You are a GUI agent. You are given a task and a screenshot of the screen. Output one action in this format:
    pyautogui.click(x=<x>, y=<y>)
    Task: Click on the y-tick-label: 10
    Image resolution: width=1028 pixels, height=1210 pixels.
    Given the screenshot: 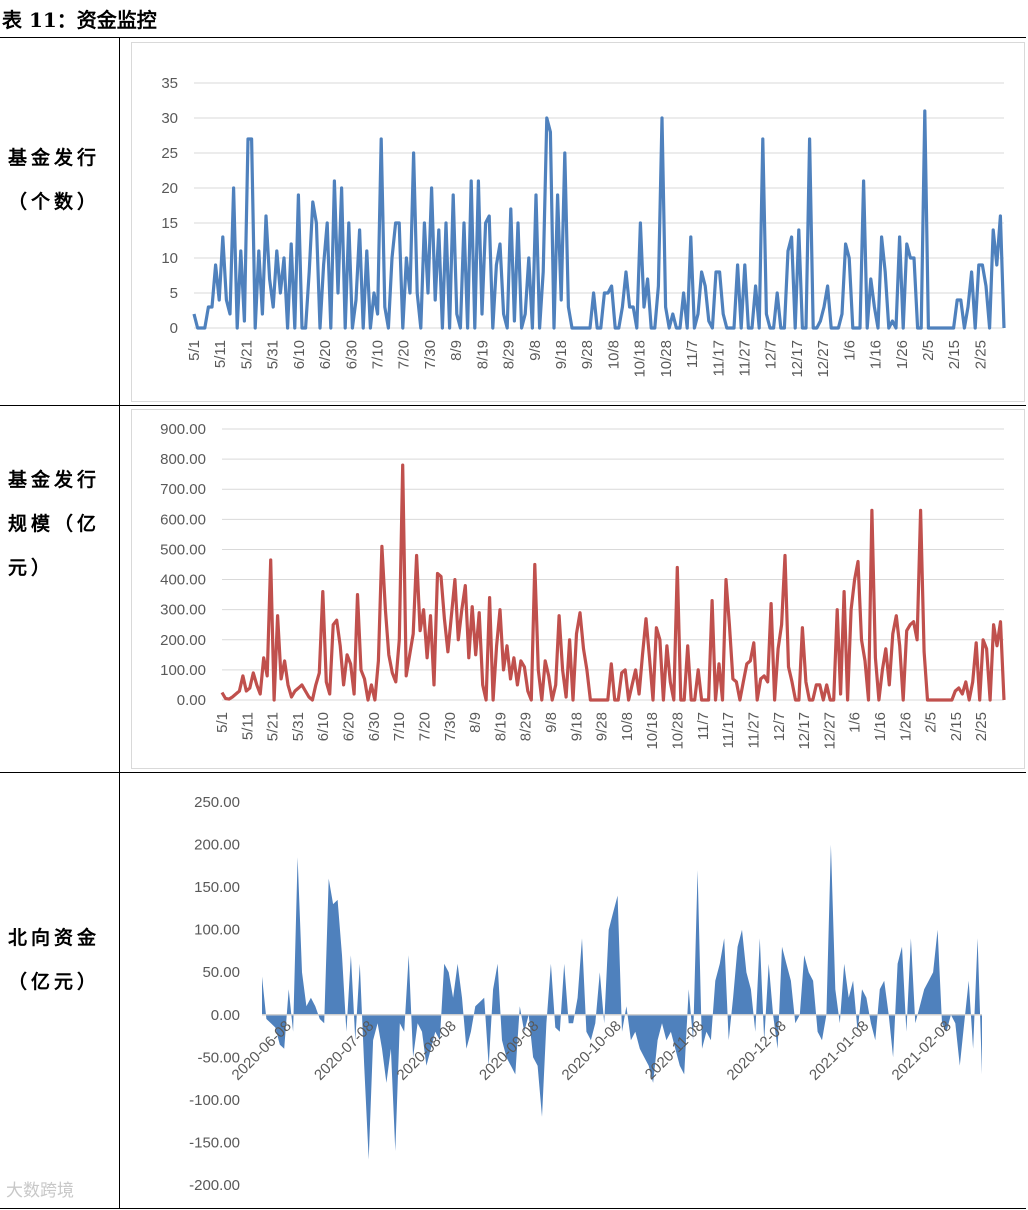 What is the action you would take?
    pyautogui.click(x=169, y=258)
    